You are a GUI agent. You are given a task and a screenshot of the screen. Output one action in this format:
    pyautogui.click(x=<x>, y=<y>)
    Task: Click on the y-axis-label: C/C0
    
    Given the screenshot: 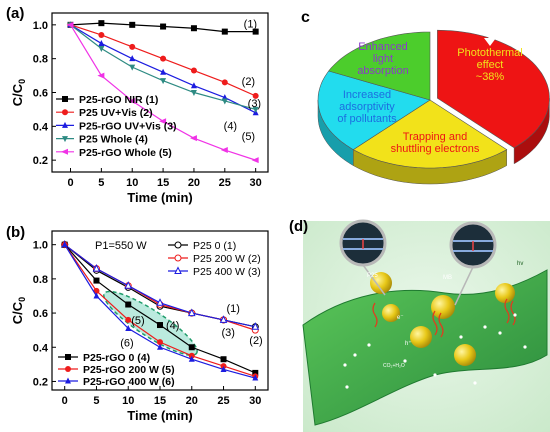 What is the action you would take?
    pyautogui.click(x=18, y=310)
    